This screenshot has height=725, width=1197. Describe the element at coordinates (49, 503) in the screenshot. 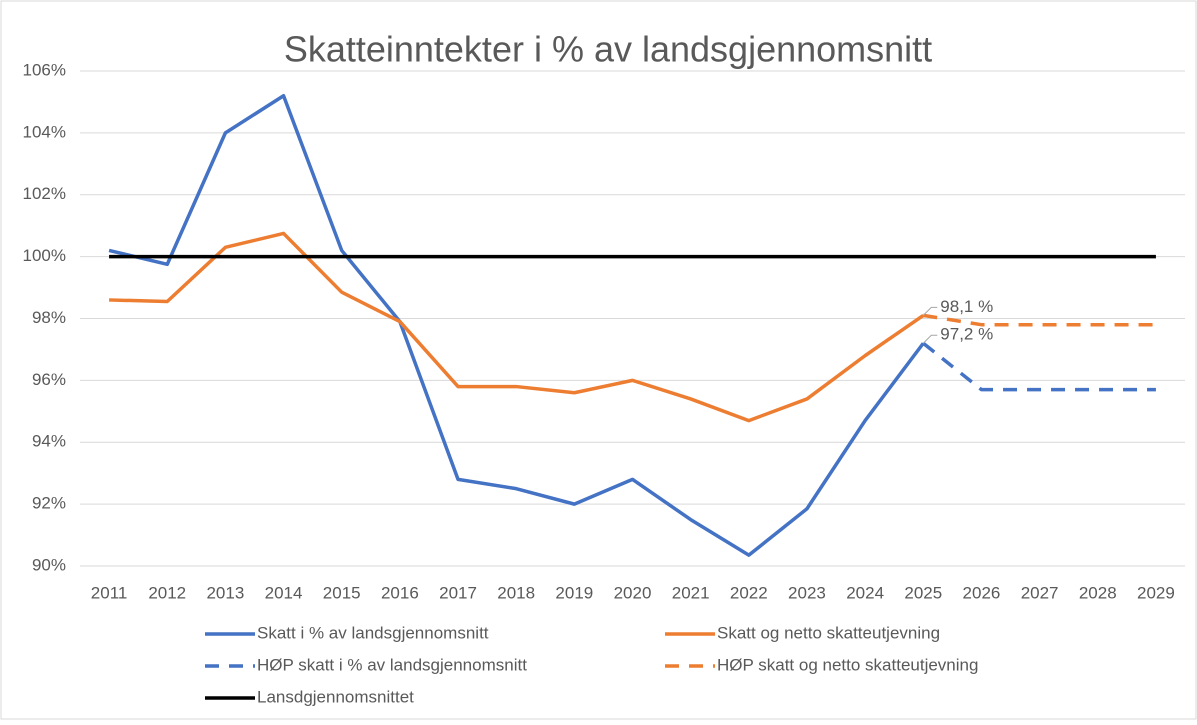

I see `y-tick-label: 92%` at that location.